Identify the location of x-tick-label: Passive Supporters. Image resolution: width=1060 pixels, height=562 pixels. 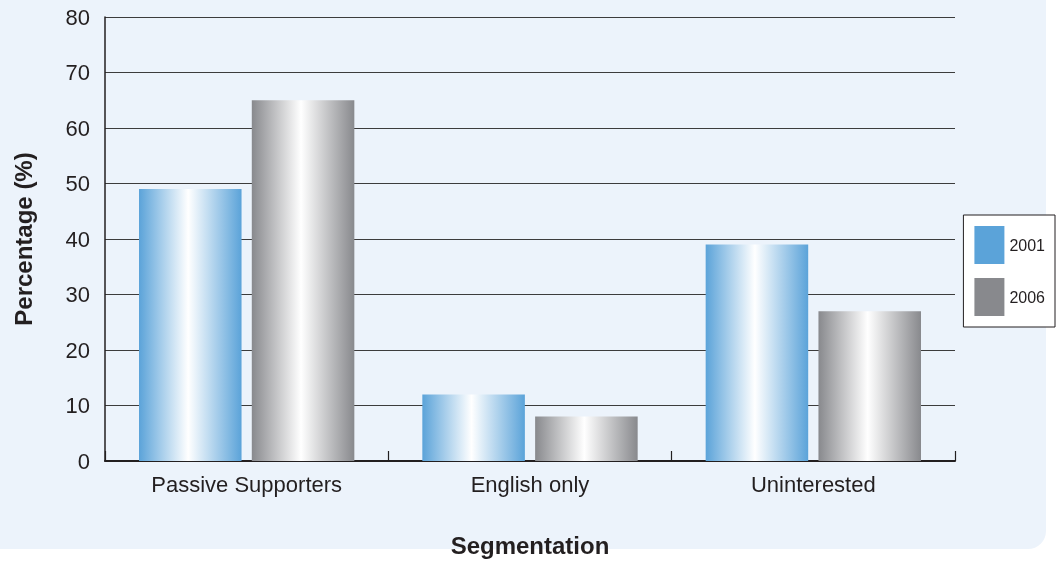
(247, 484).